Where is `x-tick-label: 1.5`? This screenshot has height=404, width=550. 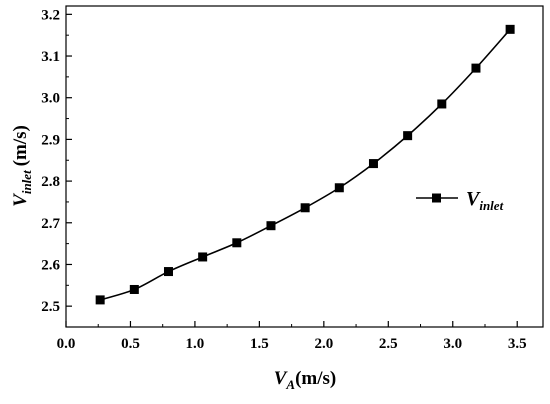
x-tick-label: 1.5 is located at coordinates (259, 344).